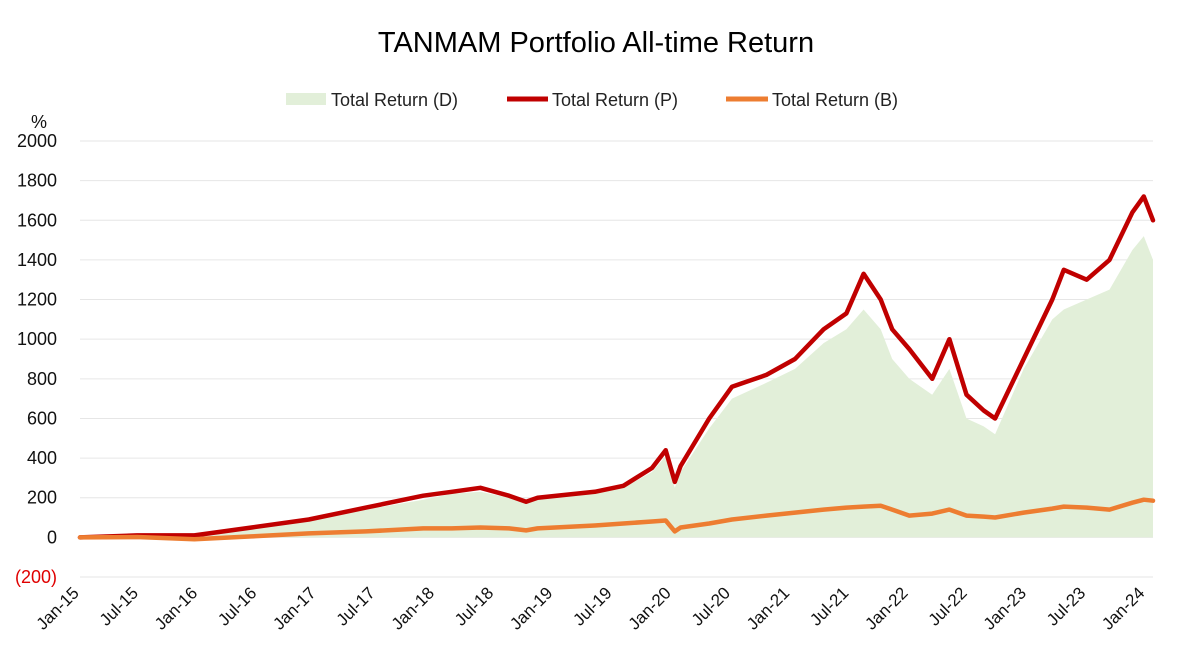 This screenshot has width=1193, height=663. Describe the element at coordinates (42, 458) in the screenshot. I see `y-tick-label-8: 400` at that location.